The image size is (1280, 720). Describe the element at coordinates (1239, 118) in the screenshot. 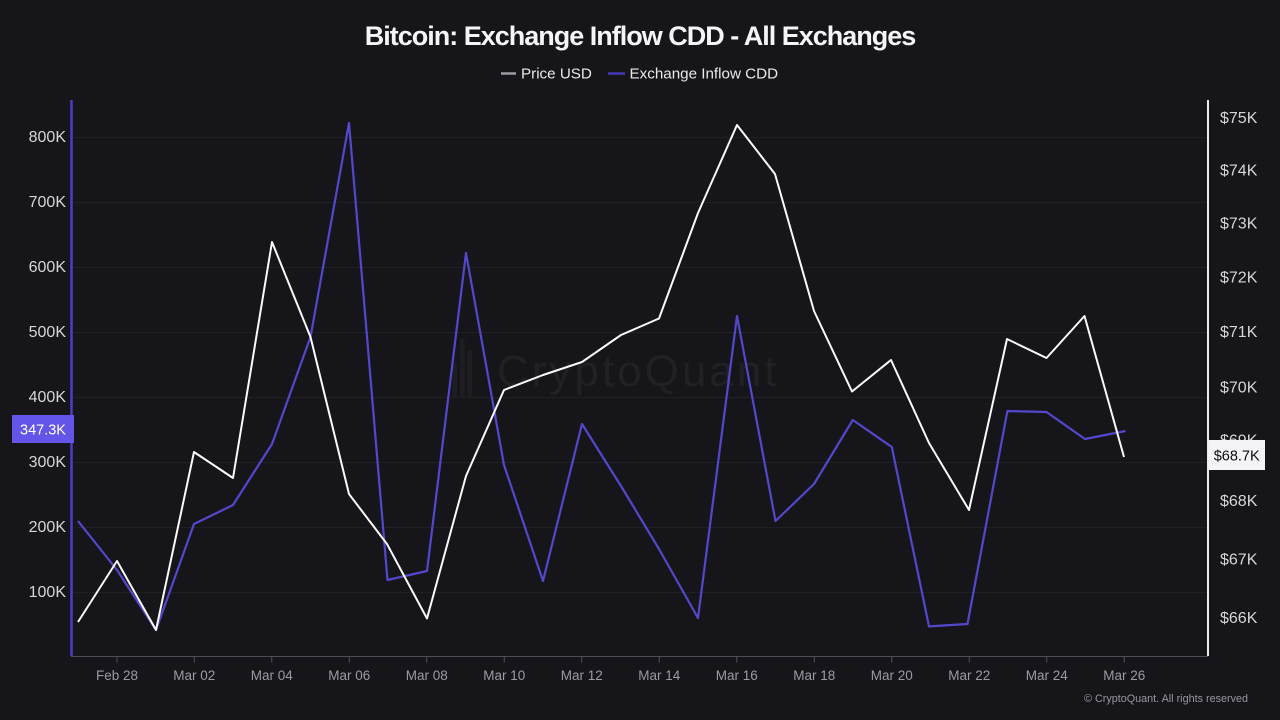

I see `svg-text: $75K` at that location.